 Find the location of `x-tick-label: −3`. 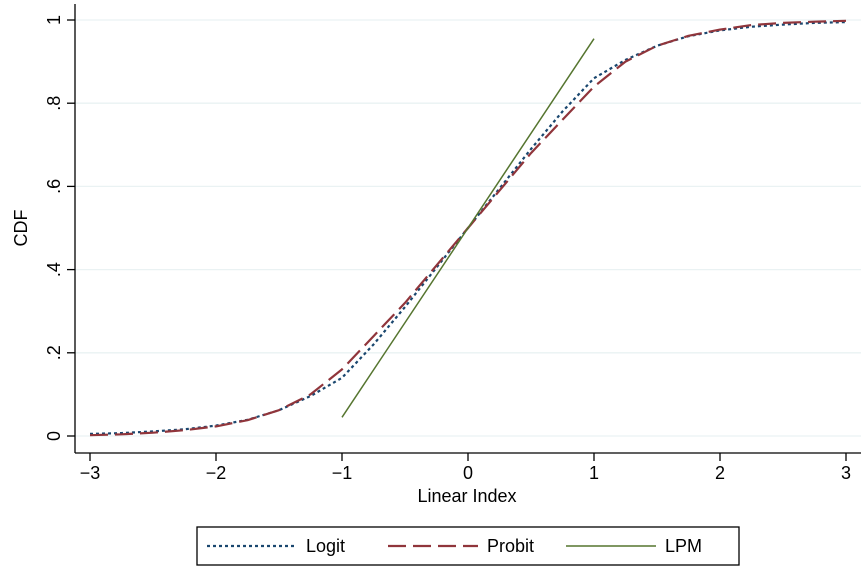

x-tick-label: −3 is located at coordinates (90, 473).